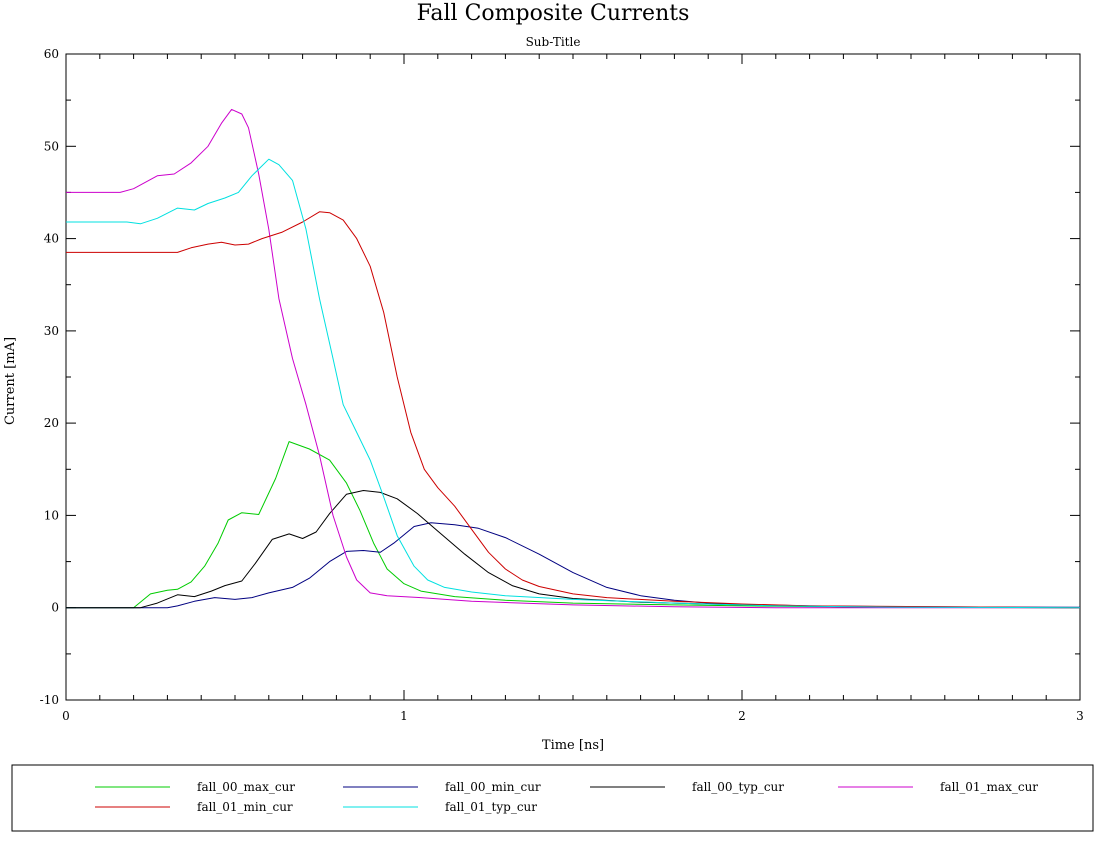 The image size is (1106, 844). What do you see at coordinates (51, 146) in the screenshot?
I see `y-tick-label: 50` at bounding box center [51, 146].